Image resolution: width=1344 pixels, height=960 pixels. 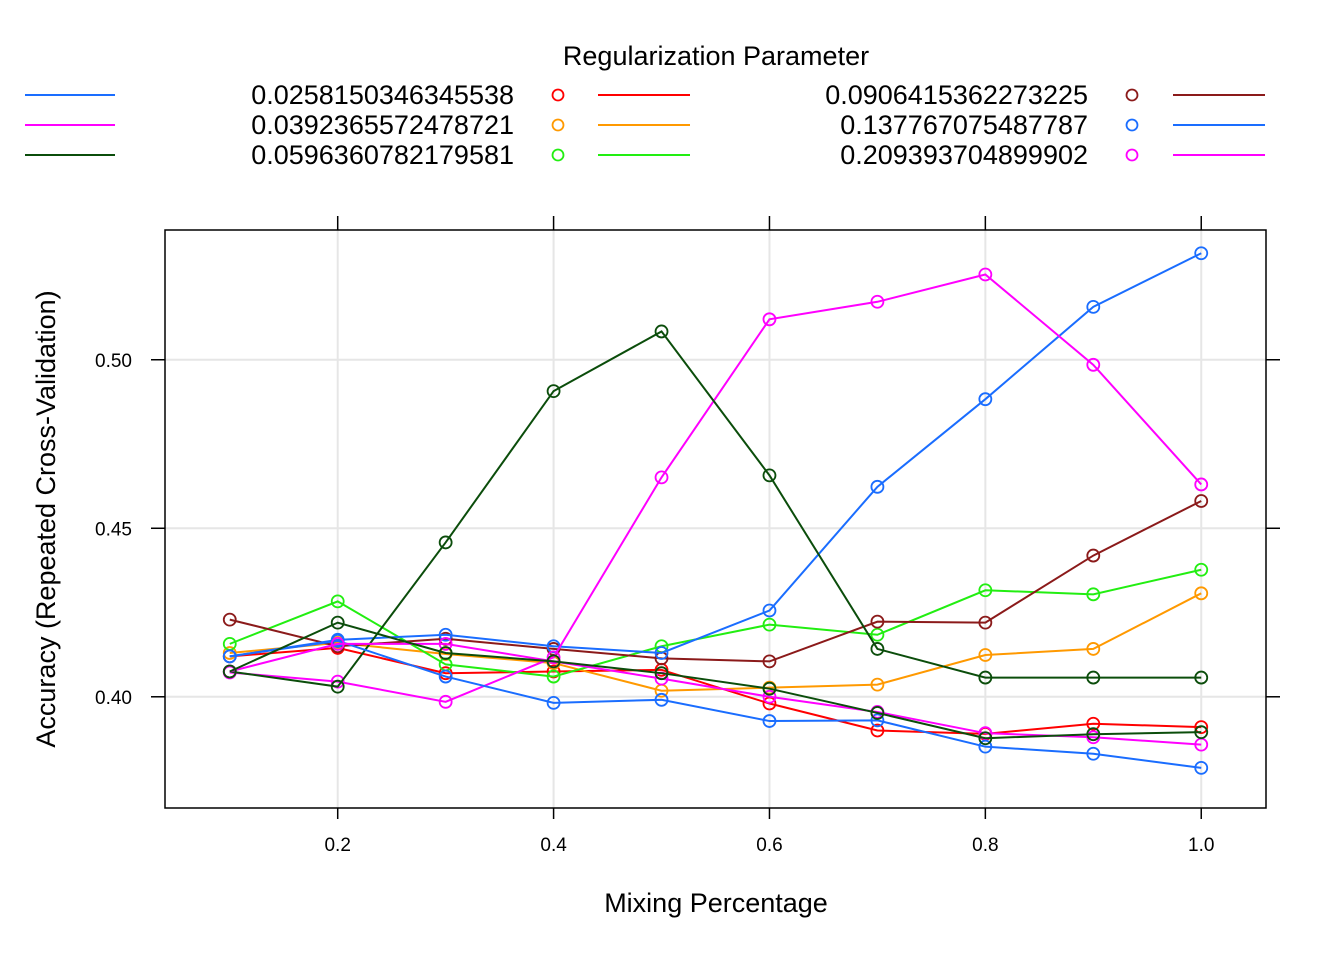 I want to click on legend-label: 0.137767075487787, so click(x=964, y=125).